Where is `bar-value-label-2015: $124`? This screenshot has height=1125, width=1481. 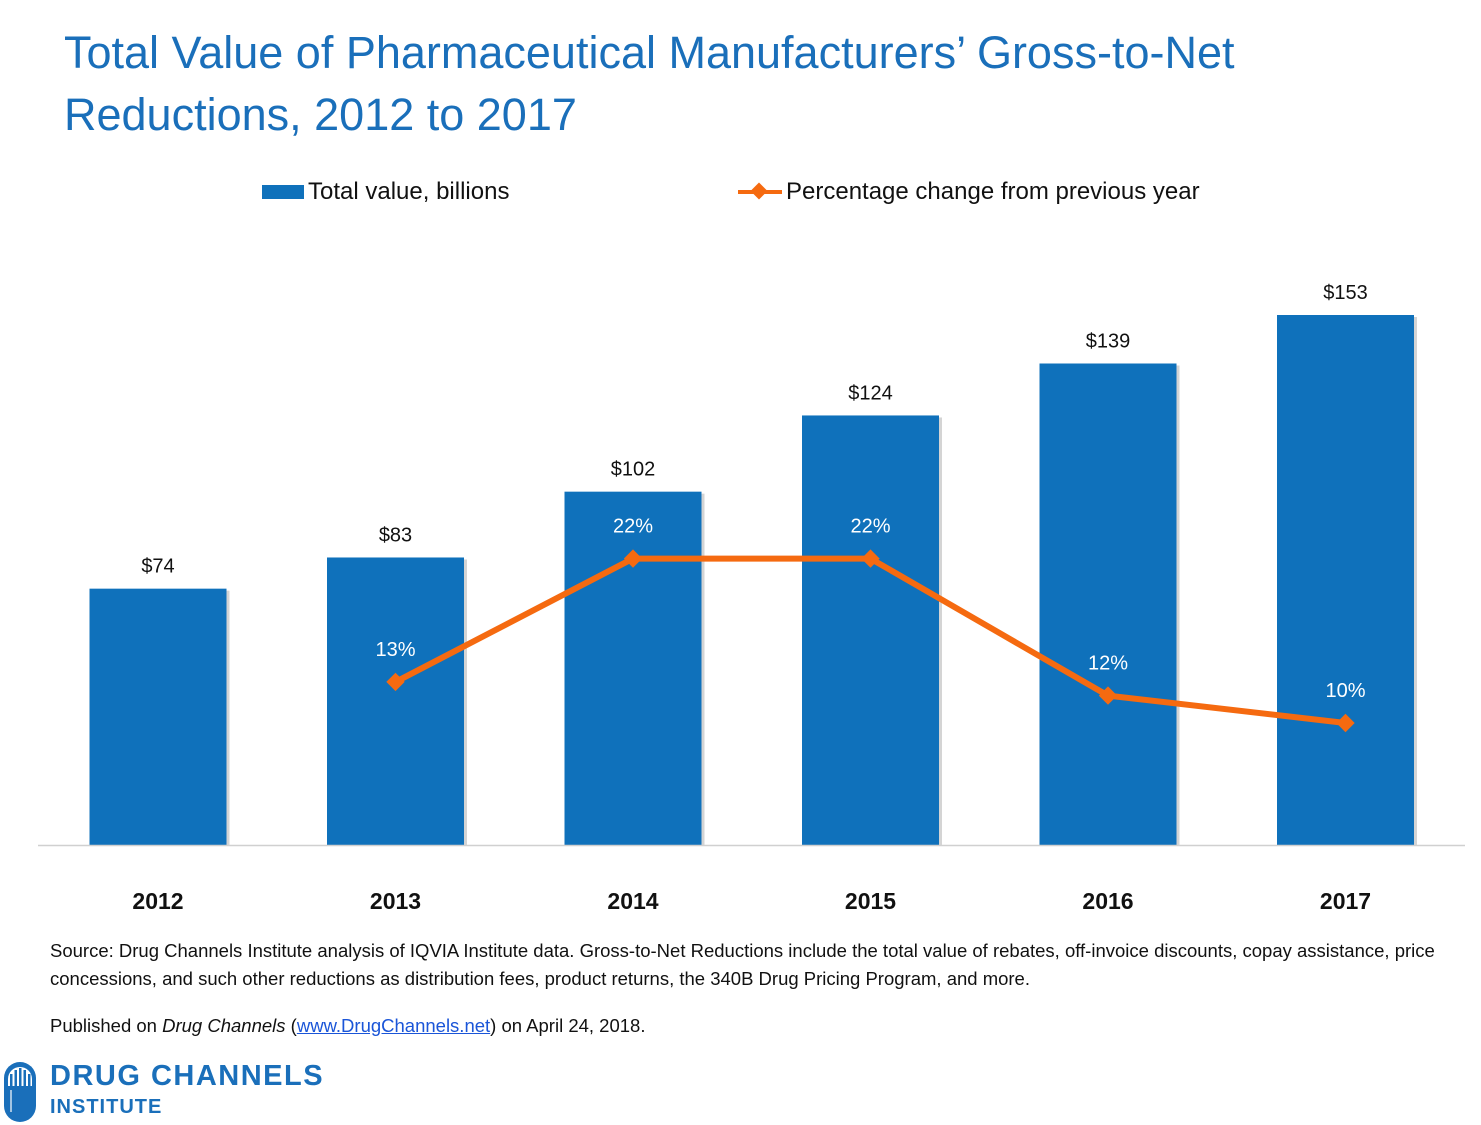
bar-value-label-2015: $124 is located at coordinates (870, 393).